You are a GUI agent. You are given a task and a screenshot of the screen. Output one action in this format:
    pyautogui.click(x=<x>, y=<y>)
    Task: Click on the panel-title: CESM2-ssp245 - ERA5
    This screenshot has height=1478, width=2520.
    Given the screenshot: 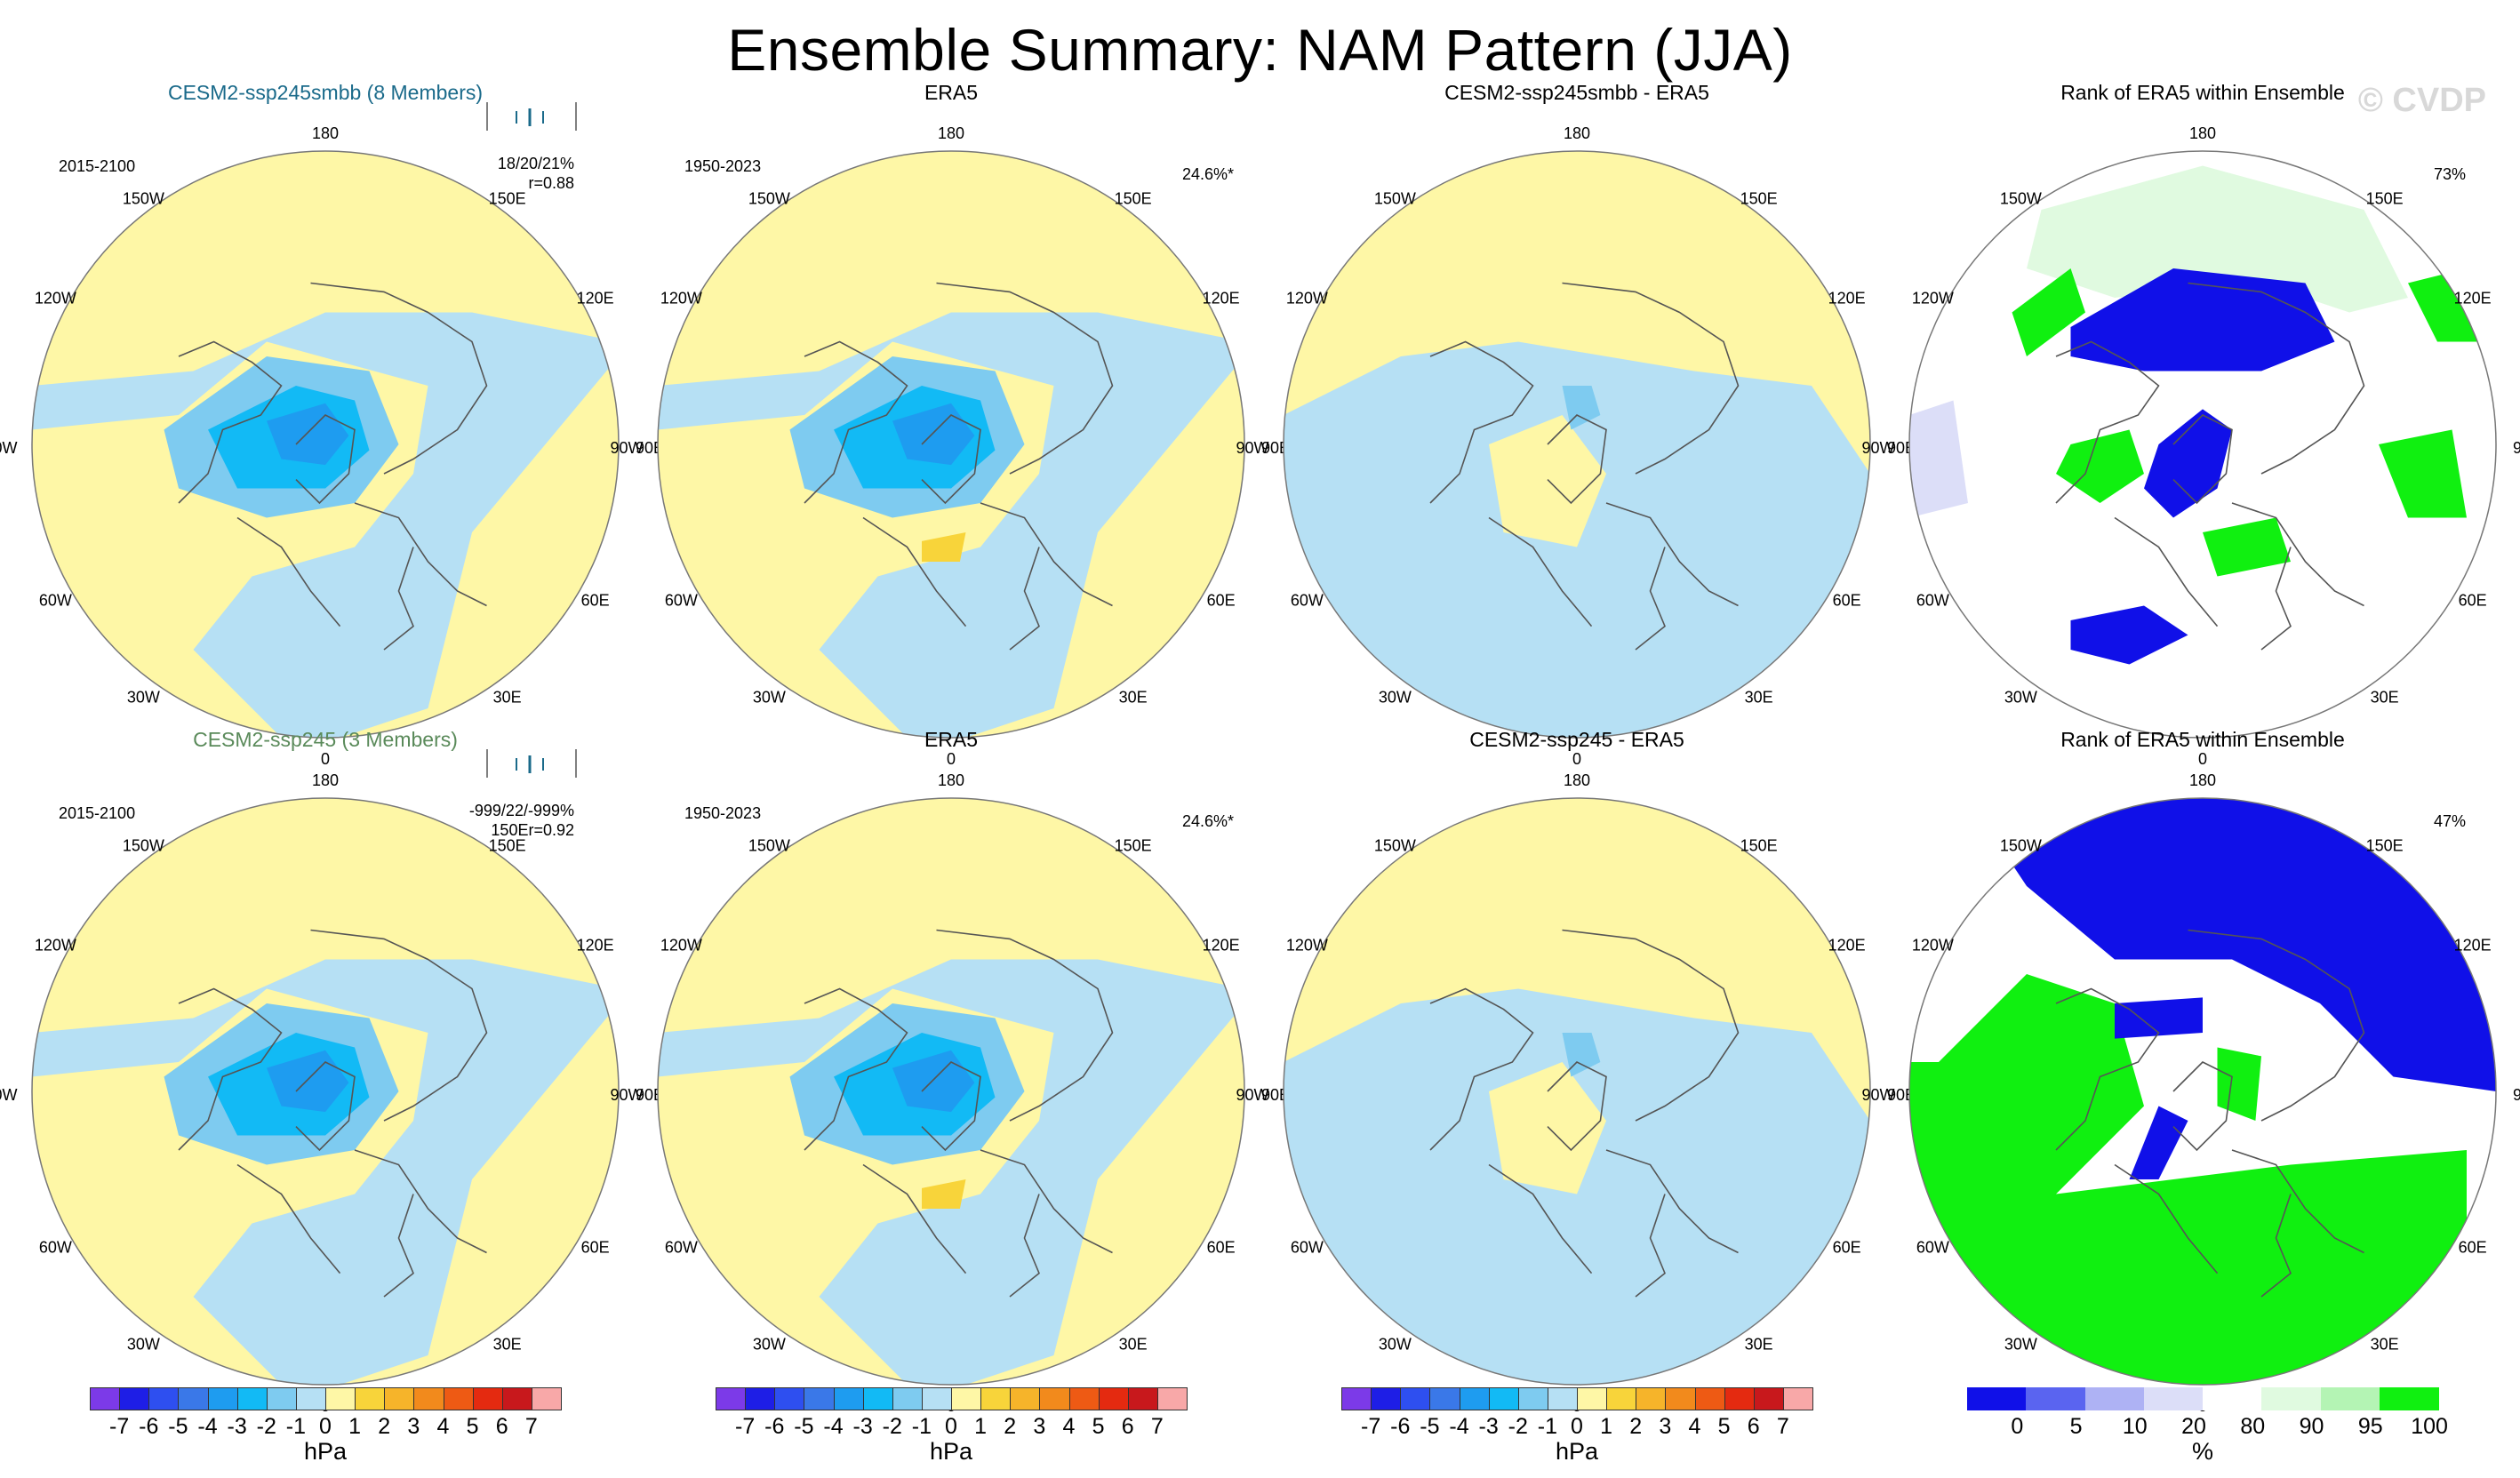 What is the action you would take?
    pyautogui.click(x=1576, y=739)
    